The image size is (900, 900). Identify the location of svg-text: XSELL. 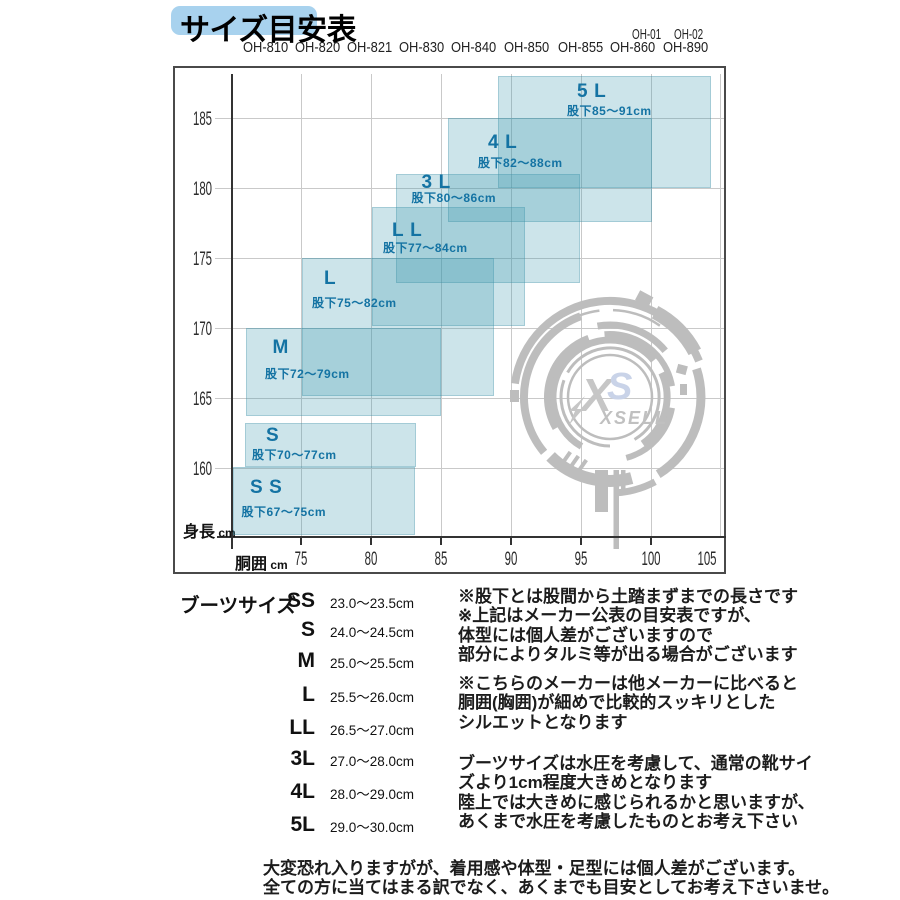
(633, 418).